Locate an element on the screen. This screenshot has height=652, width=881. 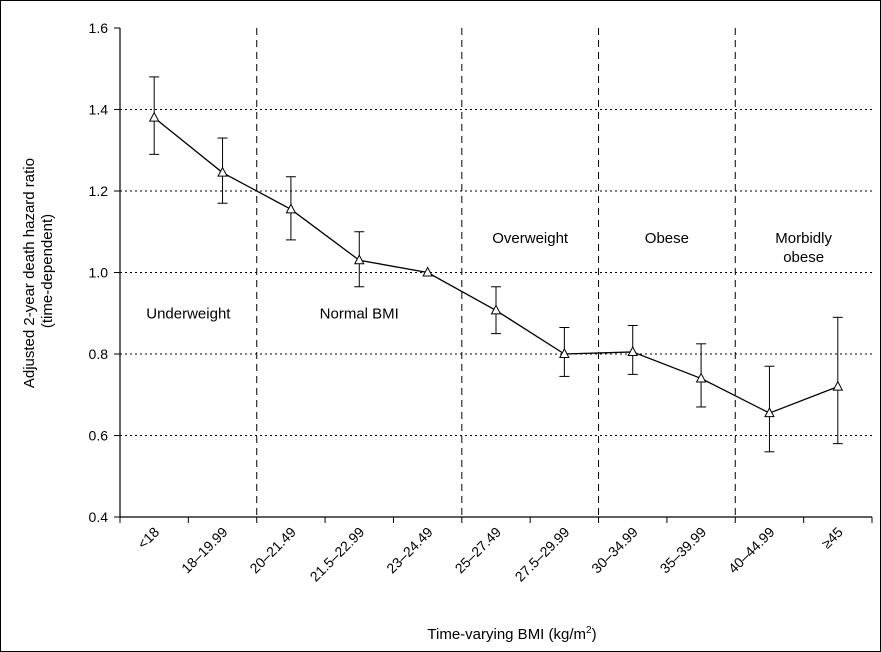
x-tick-label-9: 40–44.99 is located at coordinates (751, 550).